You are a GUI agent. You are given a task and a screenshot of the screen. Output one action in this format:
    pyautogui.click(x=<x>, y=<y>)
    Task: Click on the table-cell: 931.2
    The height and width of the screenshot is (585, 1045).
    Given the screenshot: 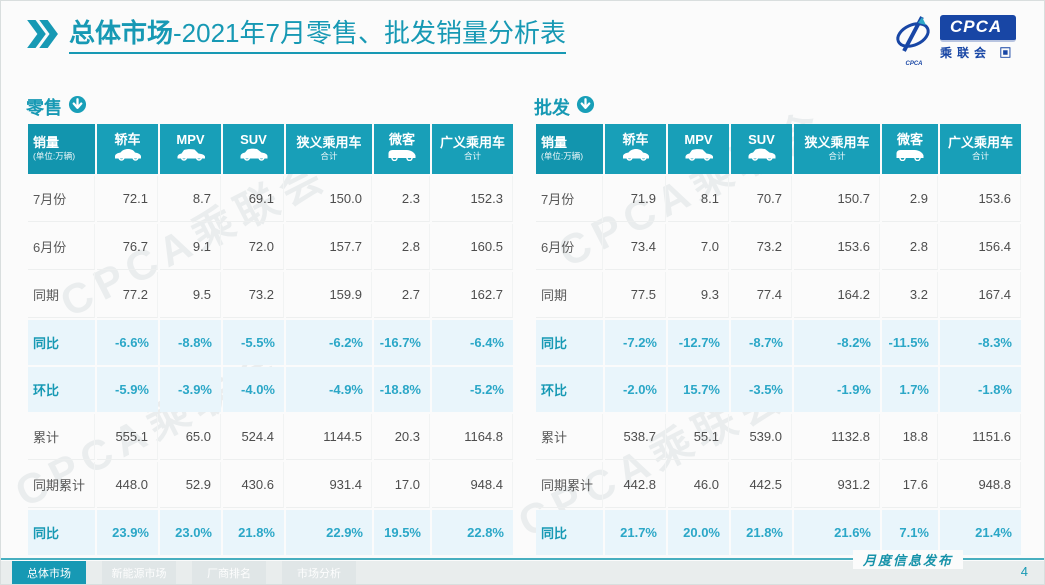 What is the action you would take?
    pyautogui.click(x=837, y=485)
    